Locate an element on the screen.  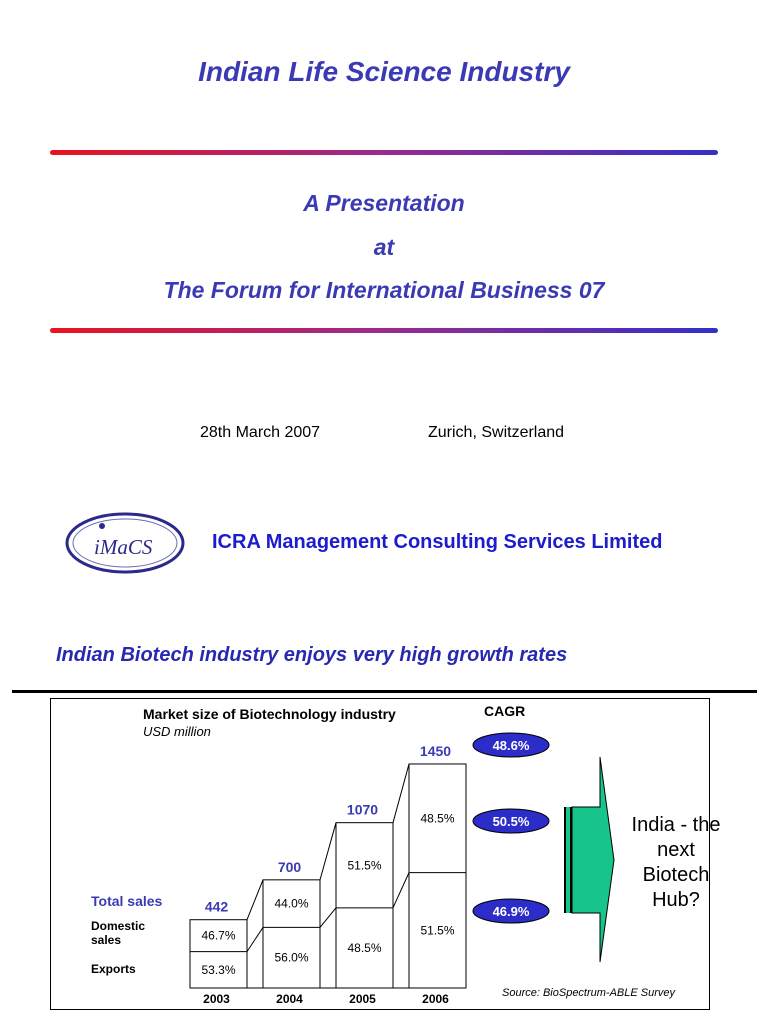
presentation-title: Indian Life Science Industry is located at coordinates (384, 71).